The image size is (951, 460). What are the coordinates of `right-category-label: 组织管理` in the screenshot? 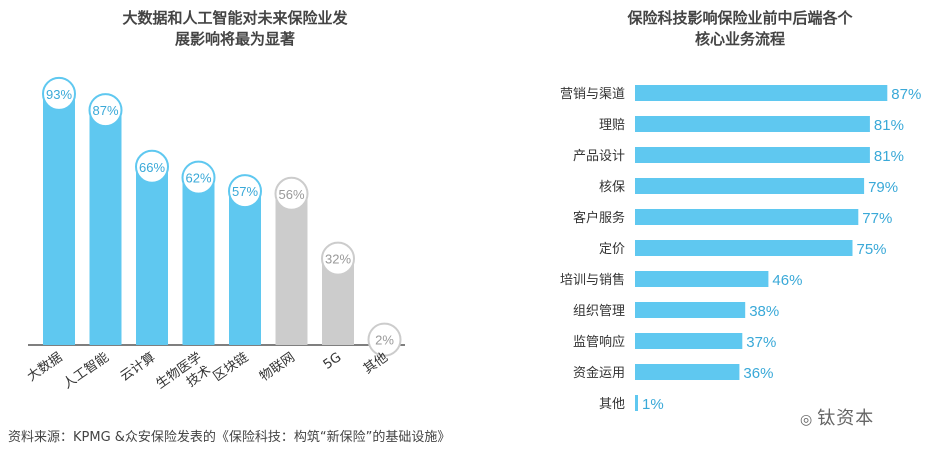 It's located at (599, 311).